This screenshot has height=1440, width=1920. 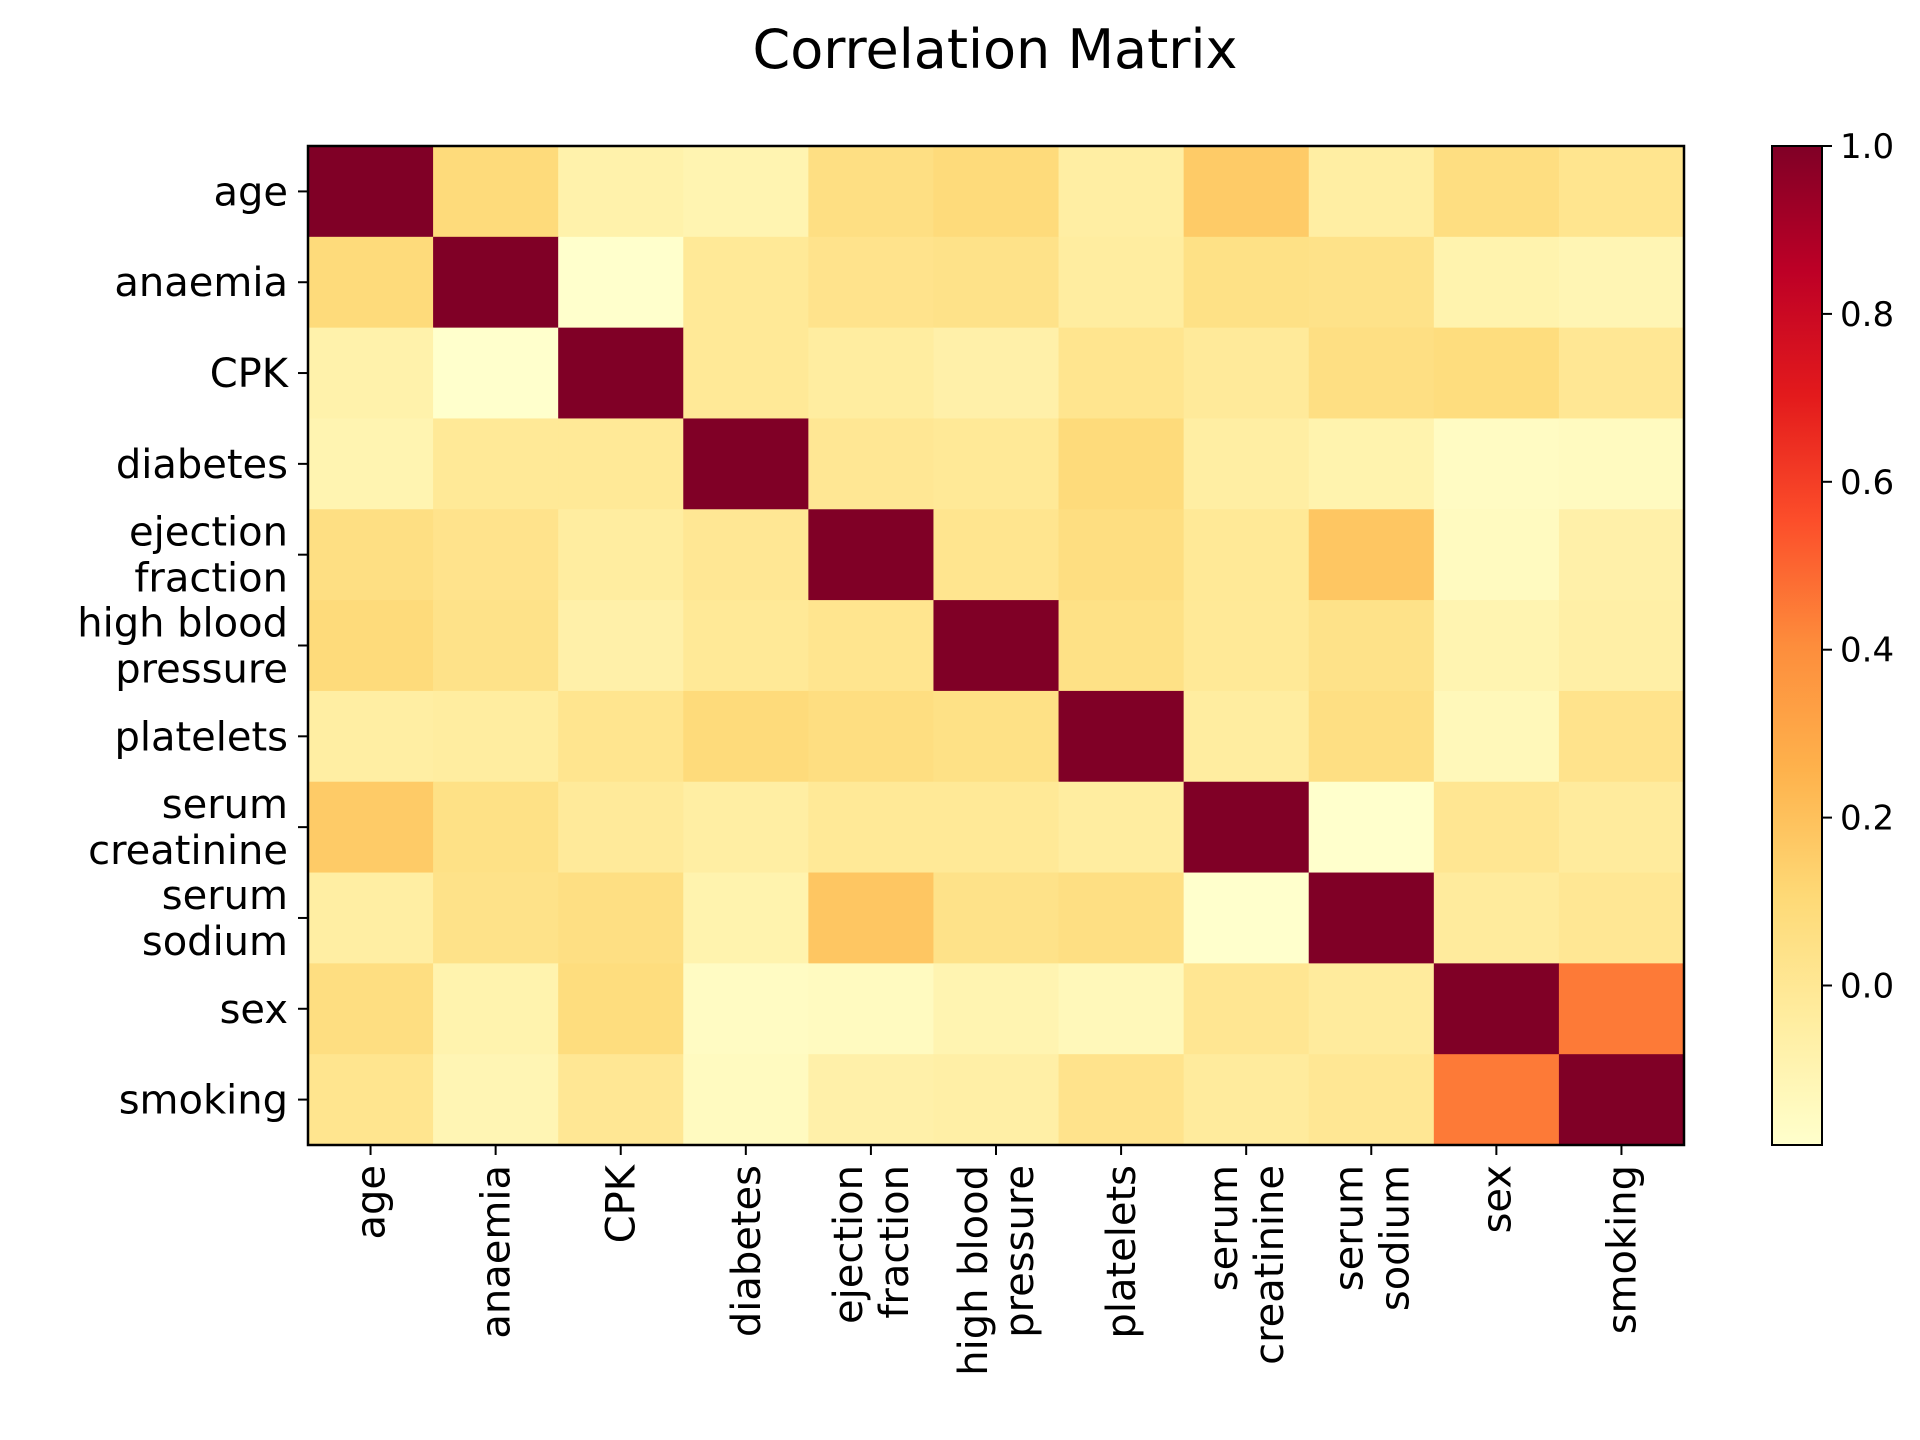 I want to click on heatmap-cell-r7-c3, so click(x=746, y=827).